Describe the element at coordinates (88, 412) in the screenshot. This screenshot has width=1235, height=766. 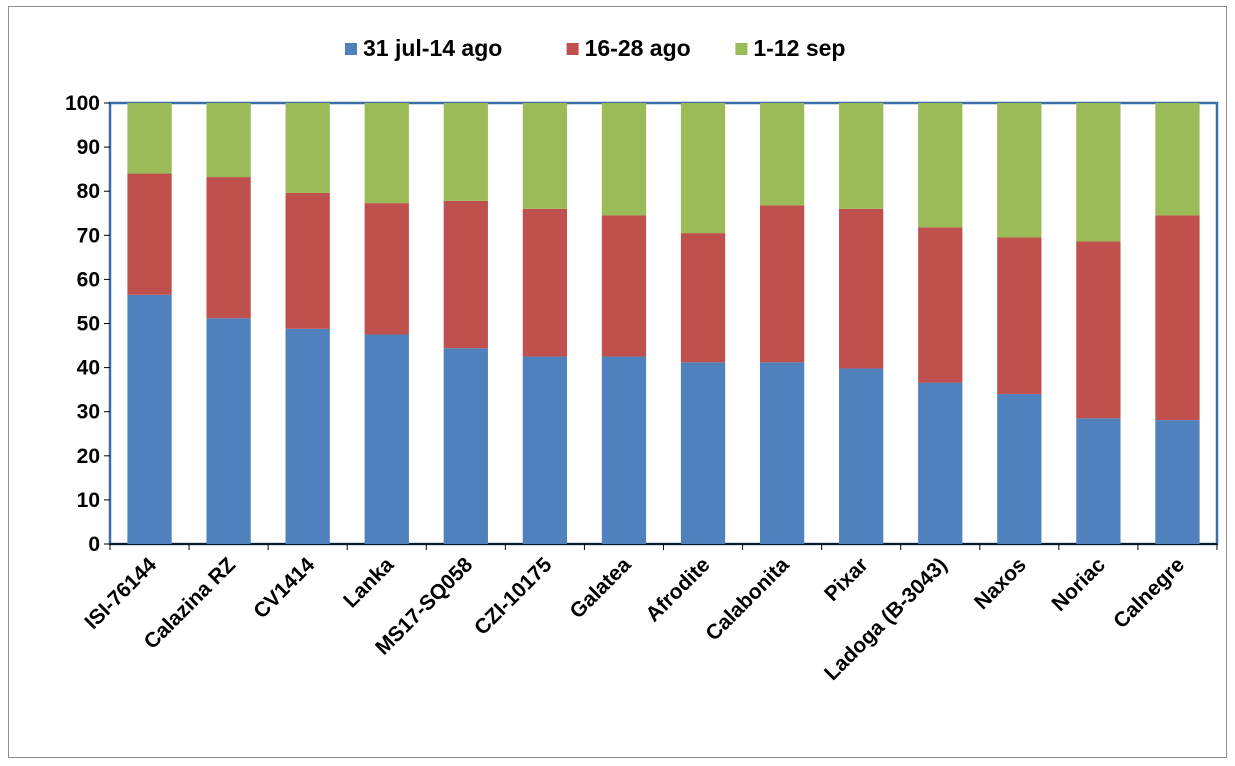
I see `y-tick-label: 30` at that location.